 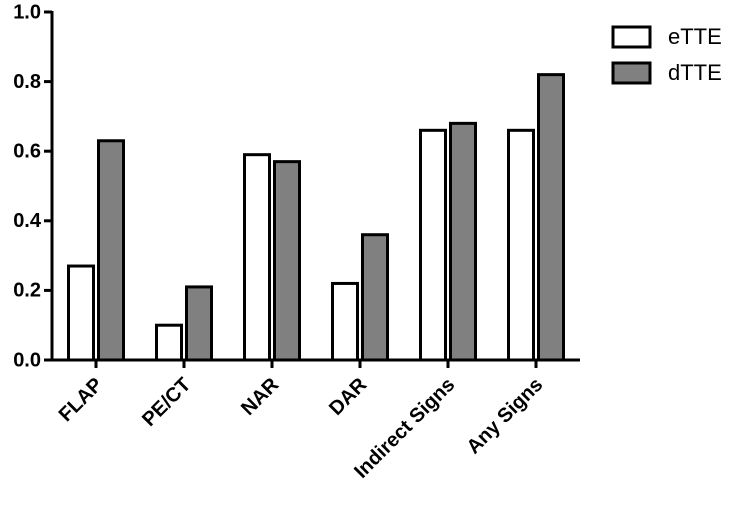 What do you see at coordinates (348, 396) in the screenshot?
I see `x-tick-label: DAR` at bounding box center [348, 396].